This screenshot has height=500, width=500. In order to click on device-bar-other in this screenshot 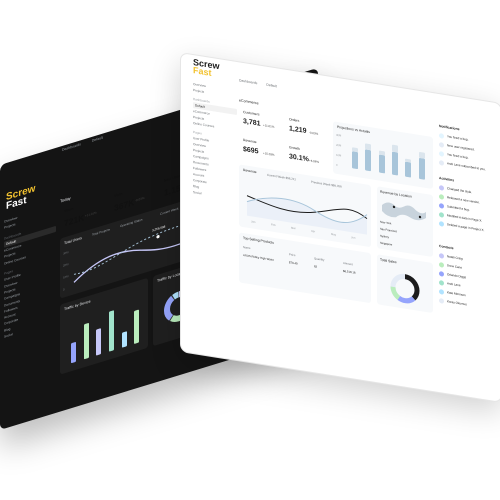, I will do `click(137, 326)`.